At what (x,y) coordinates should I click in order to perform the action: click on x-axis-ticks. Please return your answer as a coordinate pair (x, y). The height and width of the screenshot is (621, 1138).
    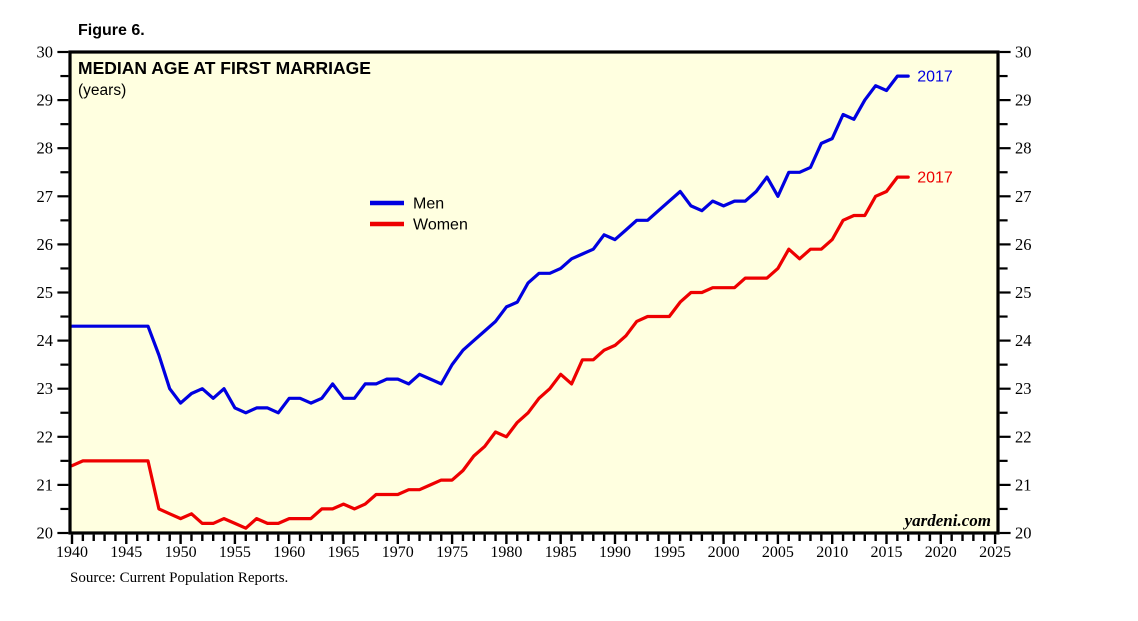
    Looking at the image, I should click on (533, 539).